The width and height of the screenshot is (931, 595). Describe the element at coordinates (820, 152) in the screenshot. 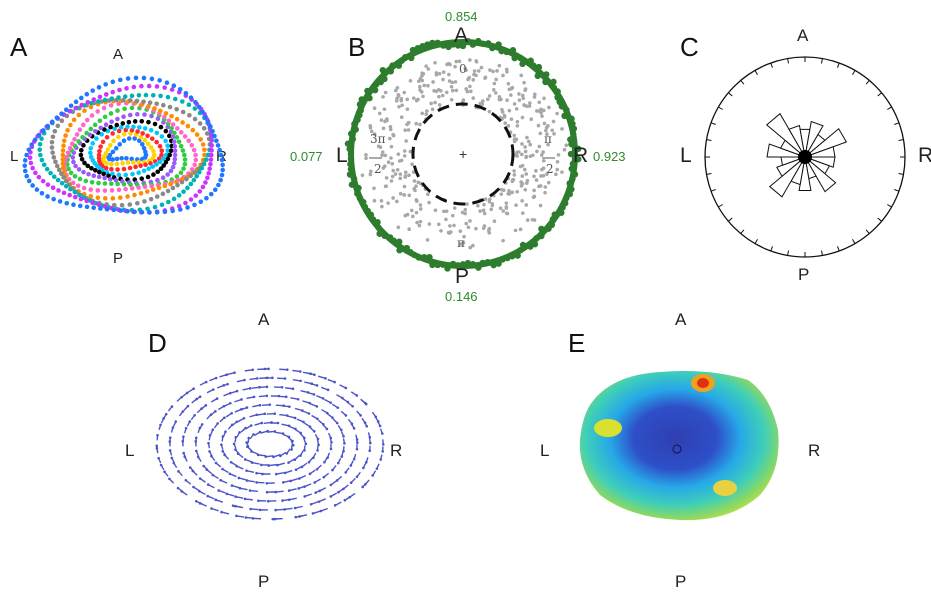

I see `rose-petal` at that location.